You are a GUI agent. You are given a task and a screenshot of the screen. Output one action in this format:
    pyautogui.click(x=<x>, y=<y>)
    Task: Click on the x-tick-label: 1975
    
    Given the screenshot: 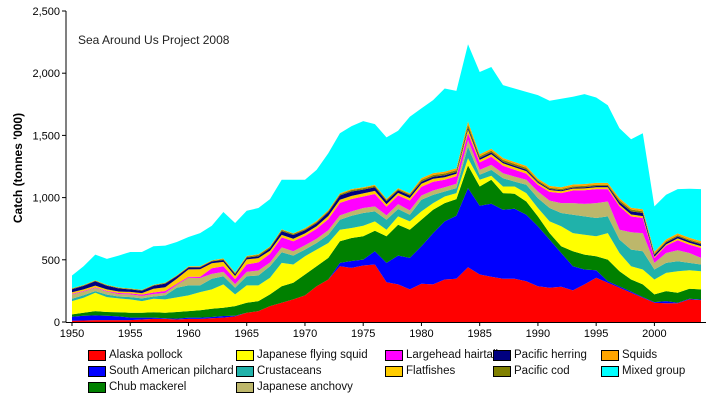 What is the action you would take?
    pyautogui.click(x=363, y=334)
    